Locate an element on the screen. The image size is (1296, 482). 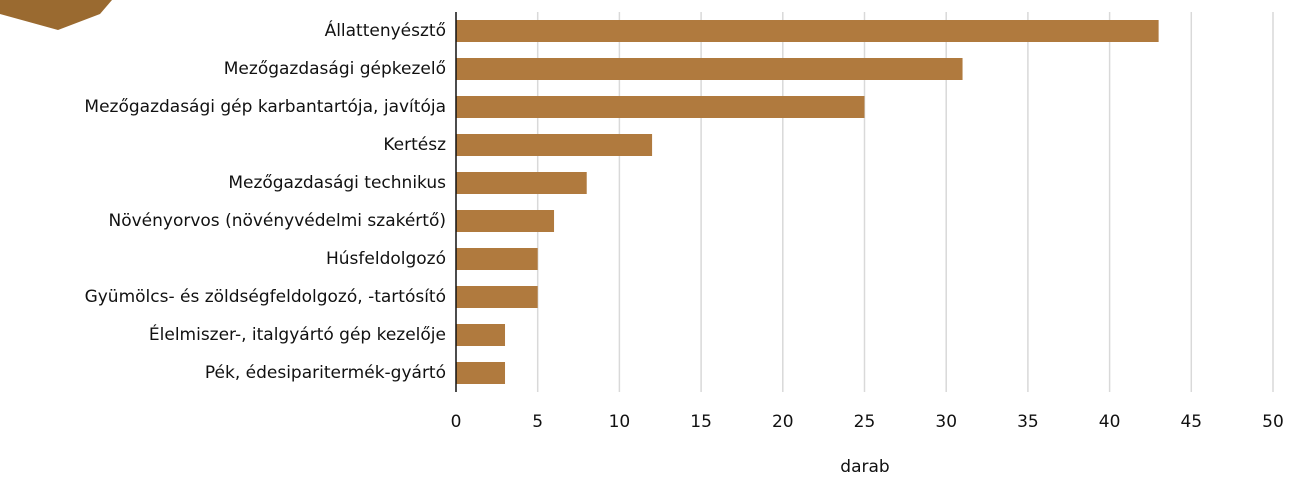
y-tick-label: Kertész is located at coordinates (414, 145).